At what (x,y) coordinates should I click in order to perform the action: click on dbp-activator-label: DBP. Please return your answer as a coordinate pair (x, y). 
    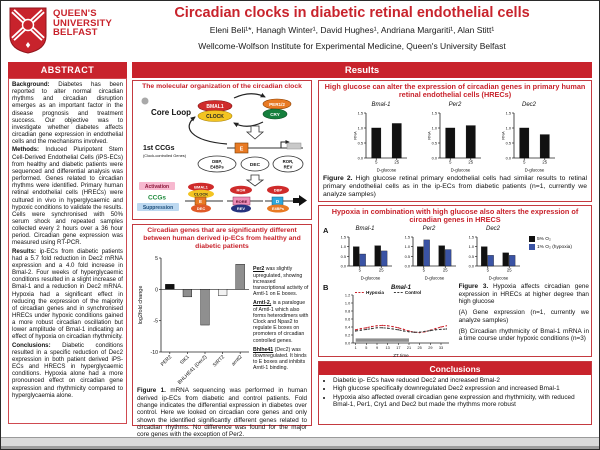
    Looking at the image, I should click on (278, 190).